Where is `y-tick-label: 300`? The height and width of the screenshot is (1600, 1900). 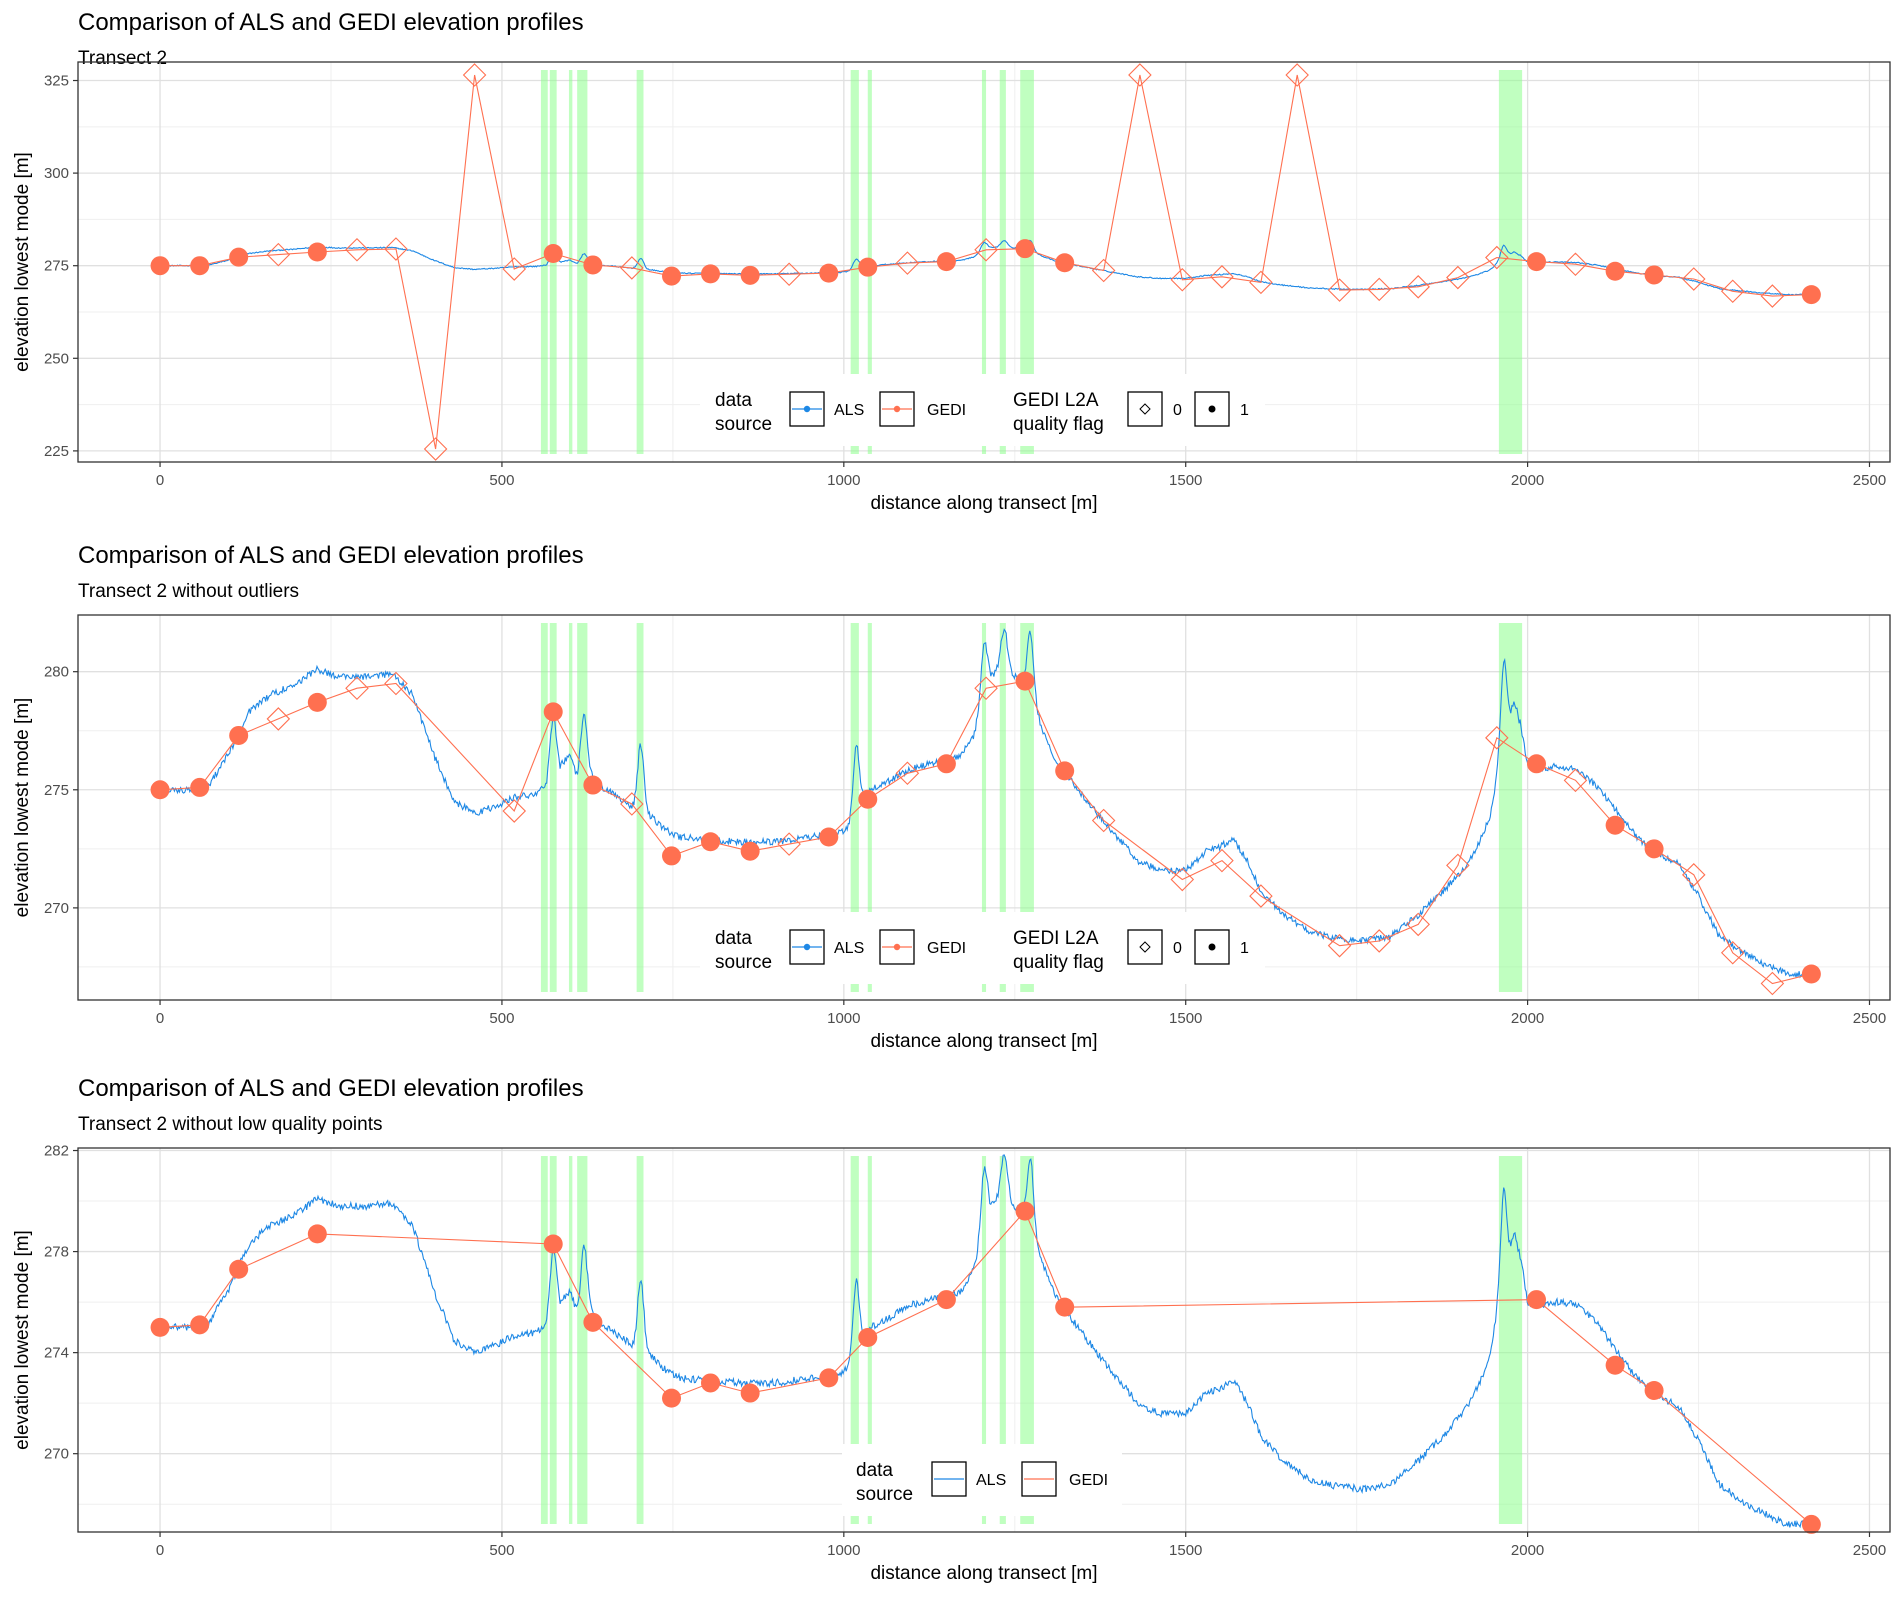
y-tick-label: 300 is located at coordinates (56, 173).